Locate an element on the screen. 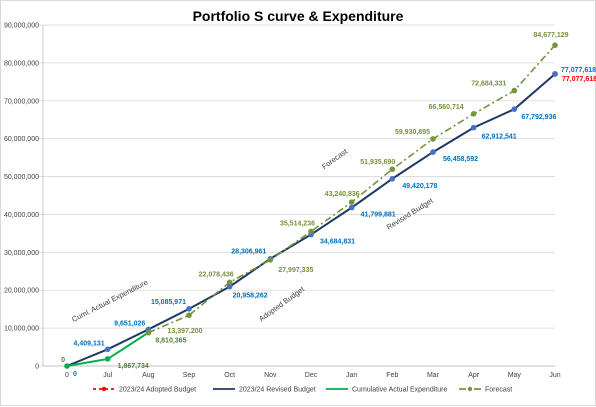  data-label-0: 77,077,618 is located at coordinates (579, 79).